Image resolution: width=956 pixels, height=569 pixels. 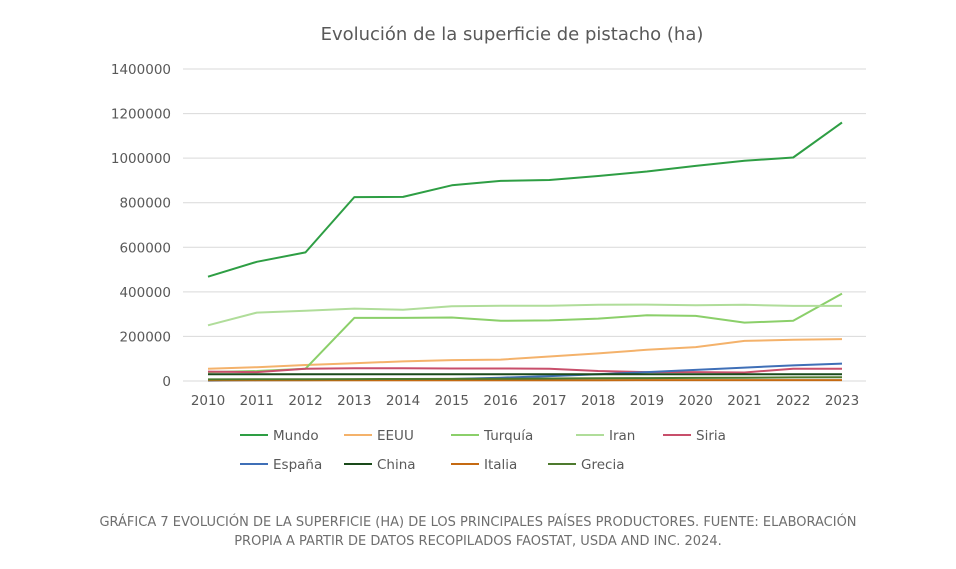 I want to click on legend-item-grecia: Grecia, so click(x=586, y=465).